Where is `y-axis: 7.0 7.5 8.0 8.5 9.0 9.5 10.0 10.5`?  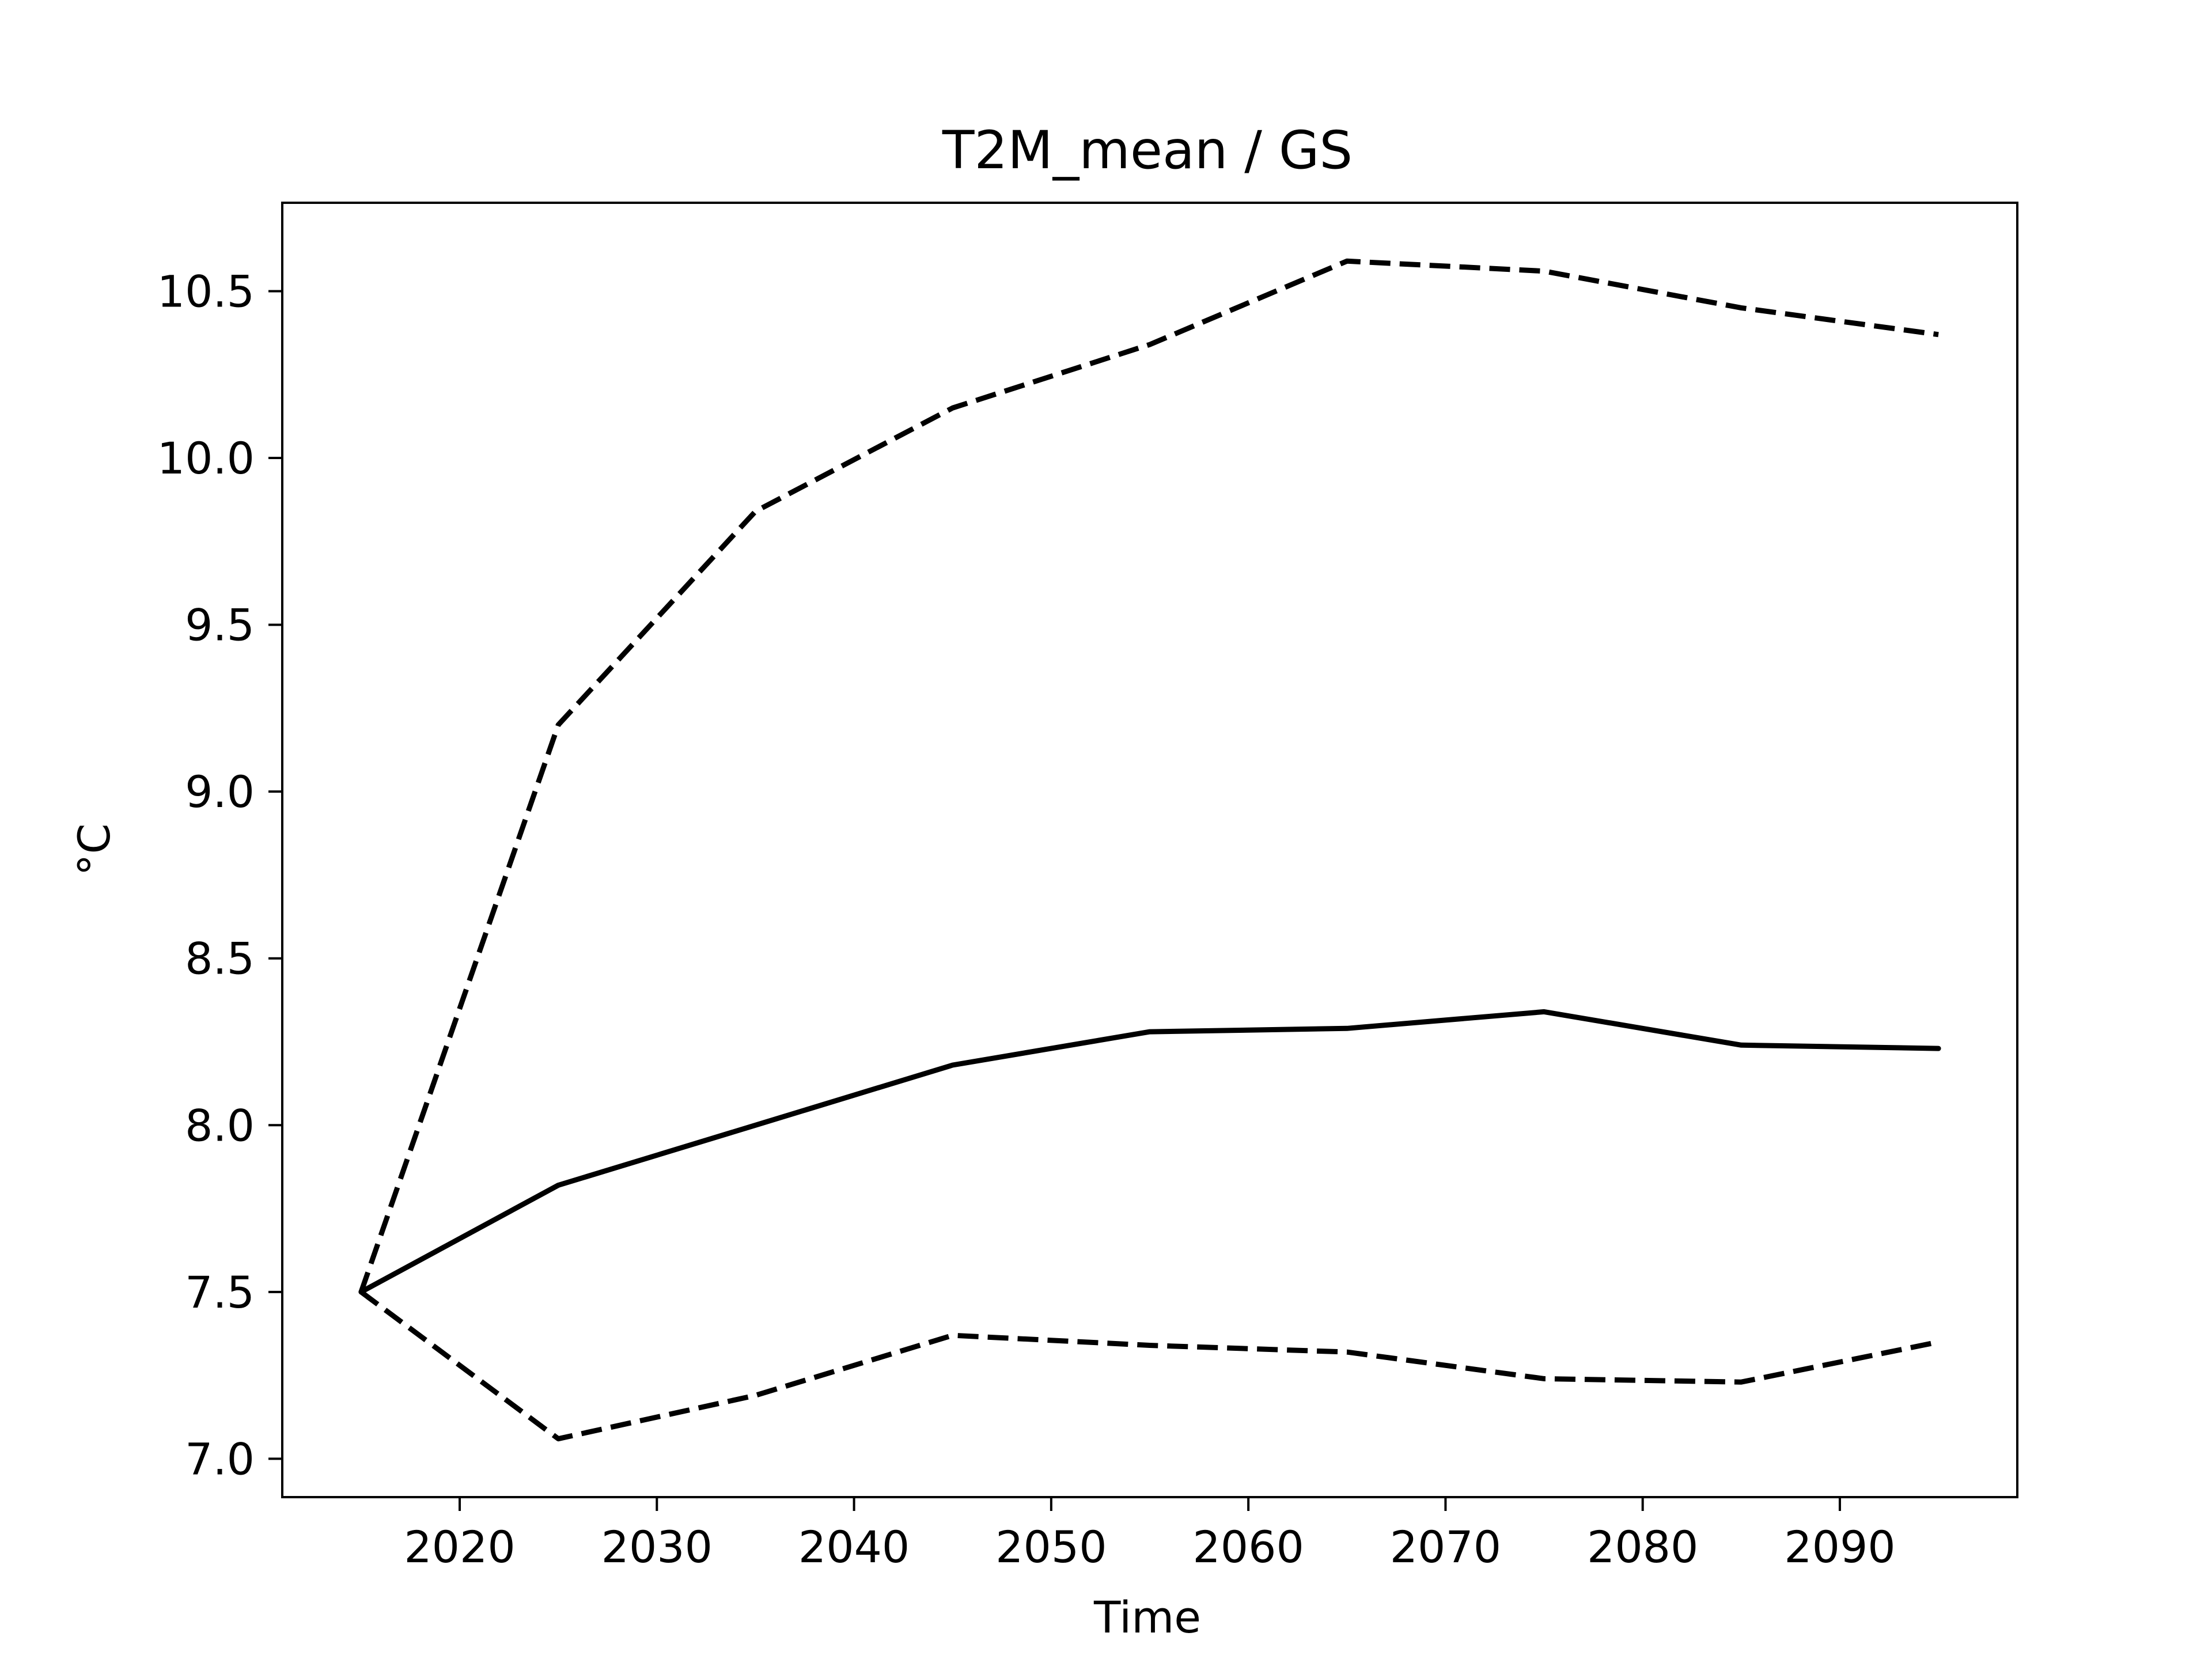
y-axis: 7.0 7.5 8.0 8.5 9.0 9.5 10.0 10.5 is located at coordinates (219, 875).